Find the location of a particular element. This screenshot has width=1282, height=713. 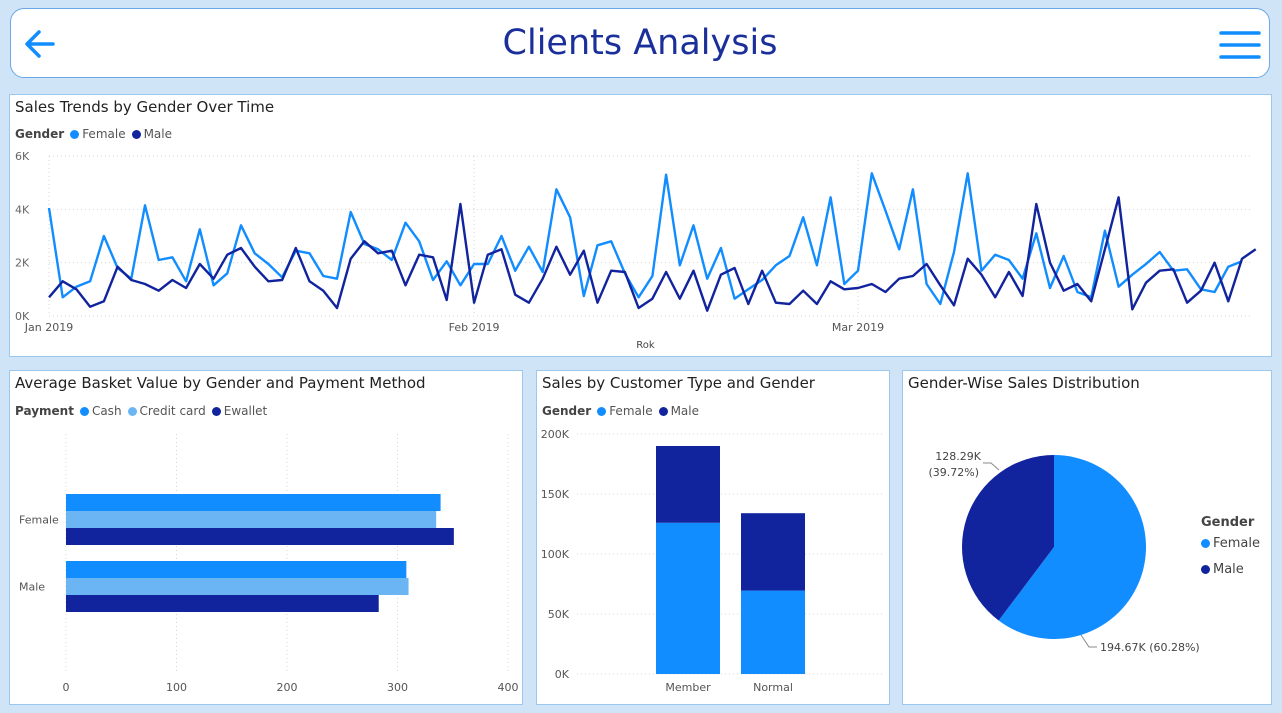

category-label: Female is located at coordinates (39, 520).